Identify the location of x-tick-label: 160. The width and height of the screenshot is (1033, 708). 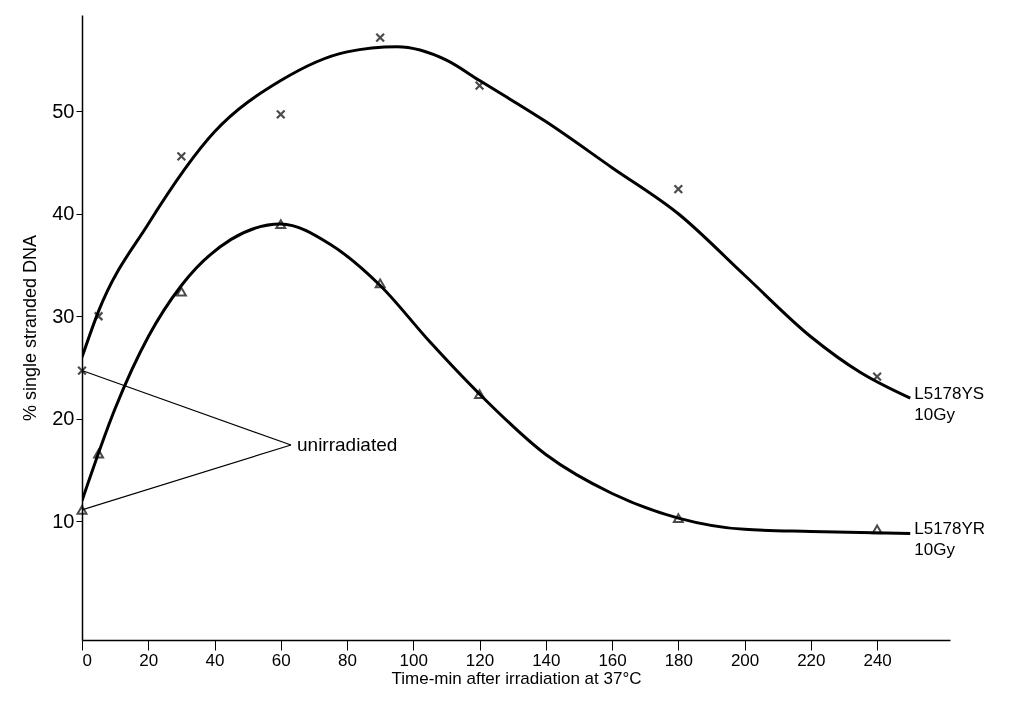
(612, 660).